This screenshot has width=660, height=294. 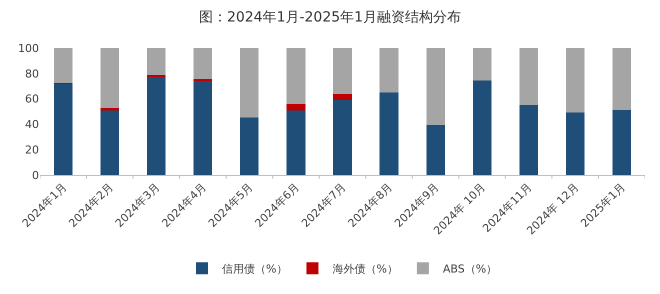 I want to click on legend-label: 海外债（%）, so click(x=365, y=269).